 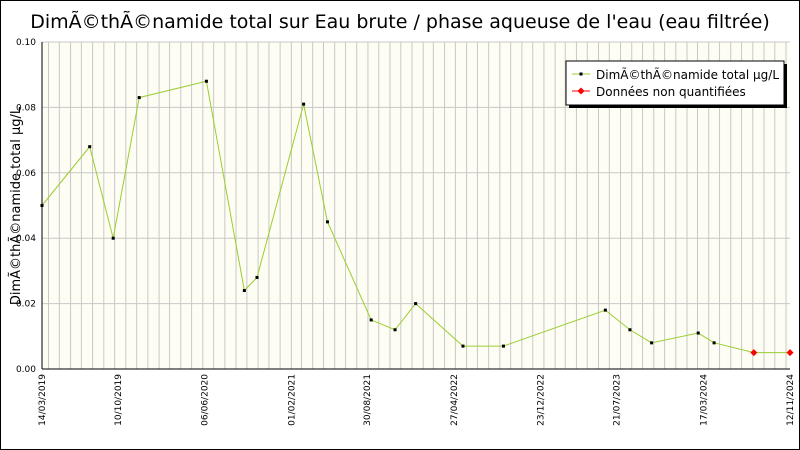 I want to click on x-tick-label: 14/03/2019, so click(x=43, y=400).